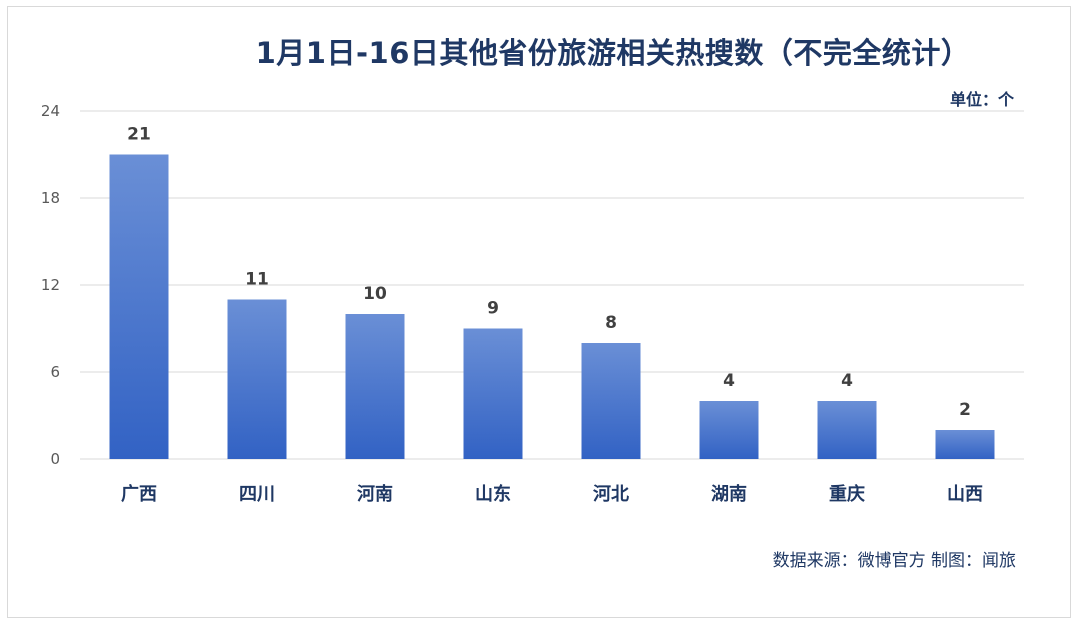 The height and width of the screenshot is (626, 1080). I want to click on x-tick-label: 四川, so click(257, 494).